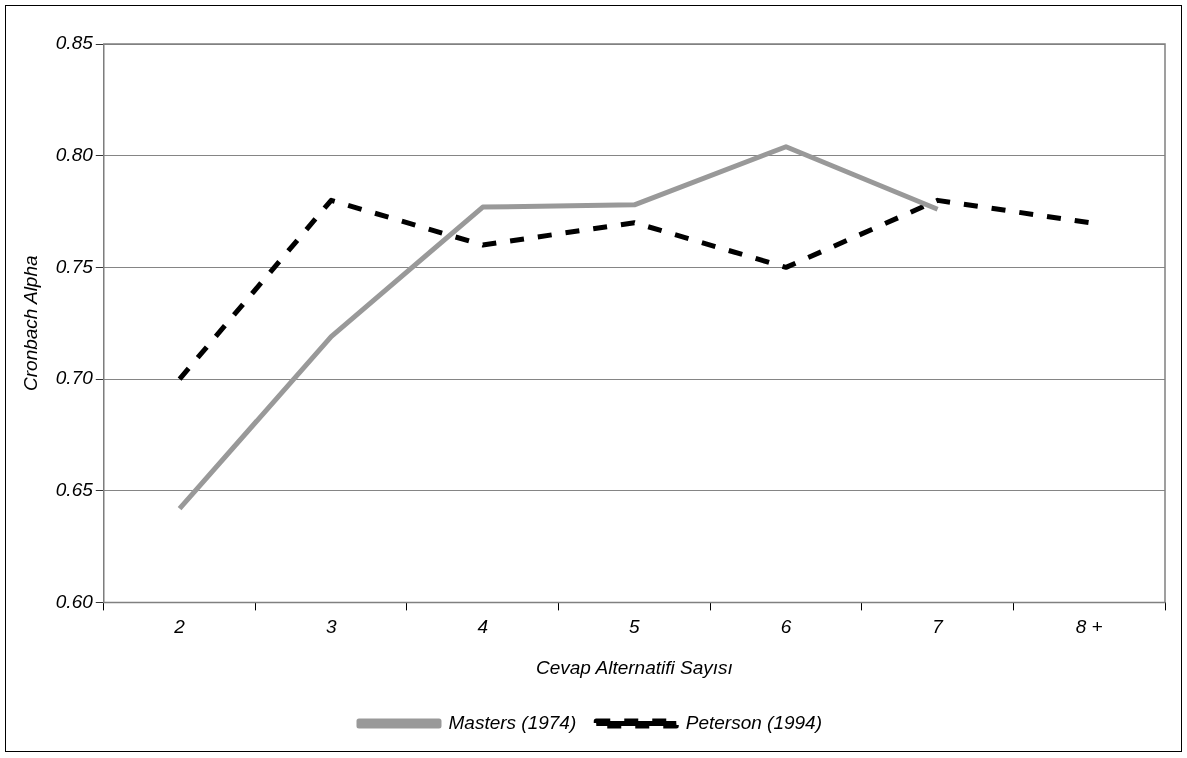 This screenshot has height=758, width=1187. Describe the element at coordinates (938, 627) in the screenshot. I see `x-tick-label: 7` at that location.